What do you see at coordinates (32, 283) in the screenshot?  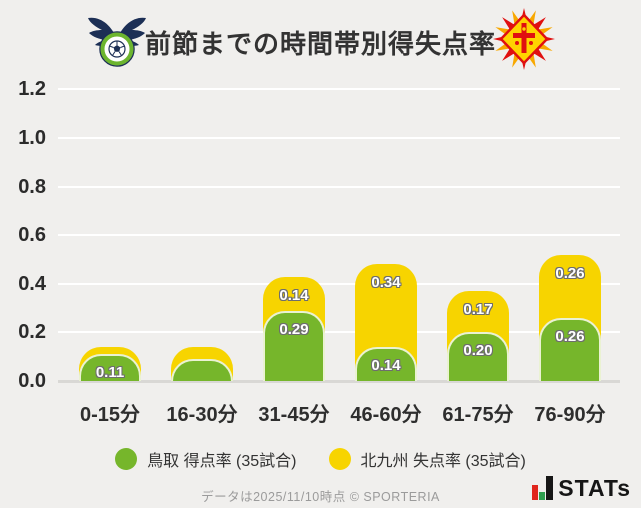 I see `y-axis-tick-label: 0.4` at bounding box center [32, 283].